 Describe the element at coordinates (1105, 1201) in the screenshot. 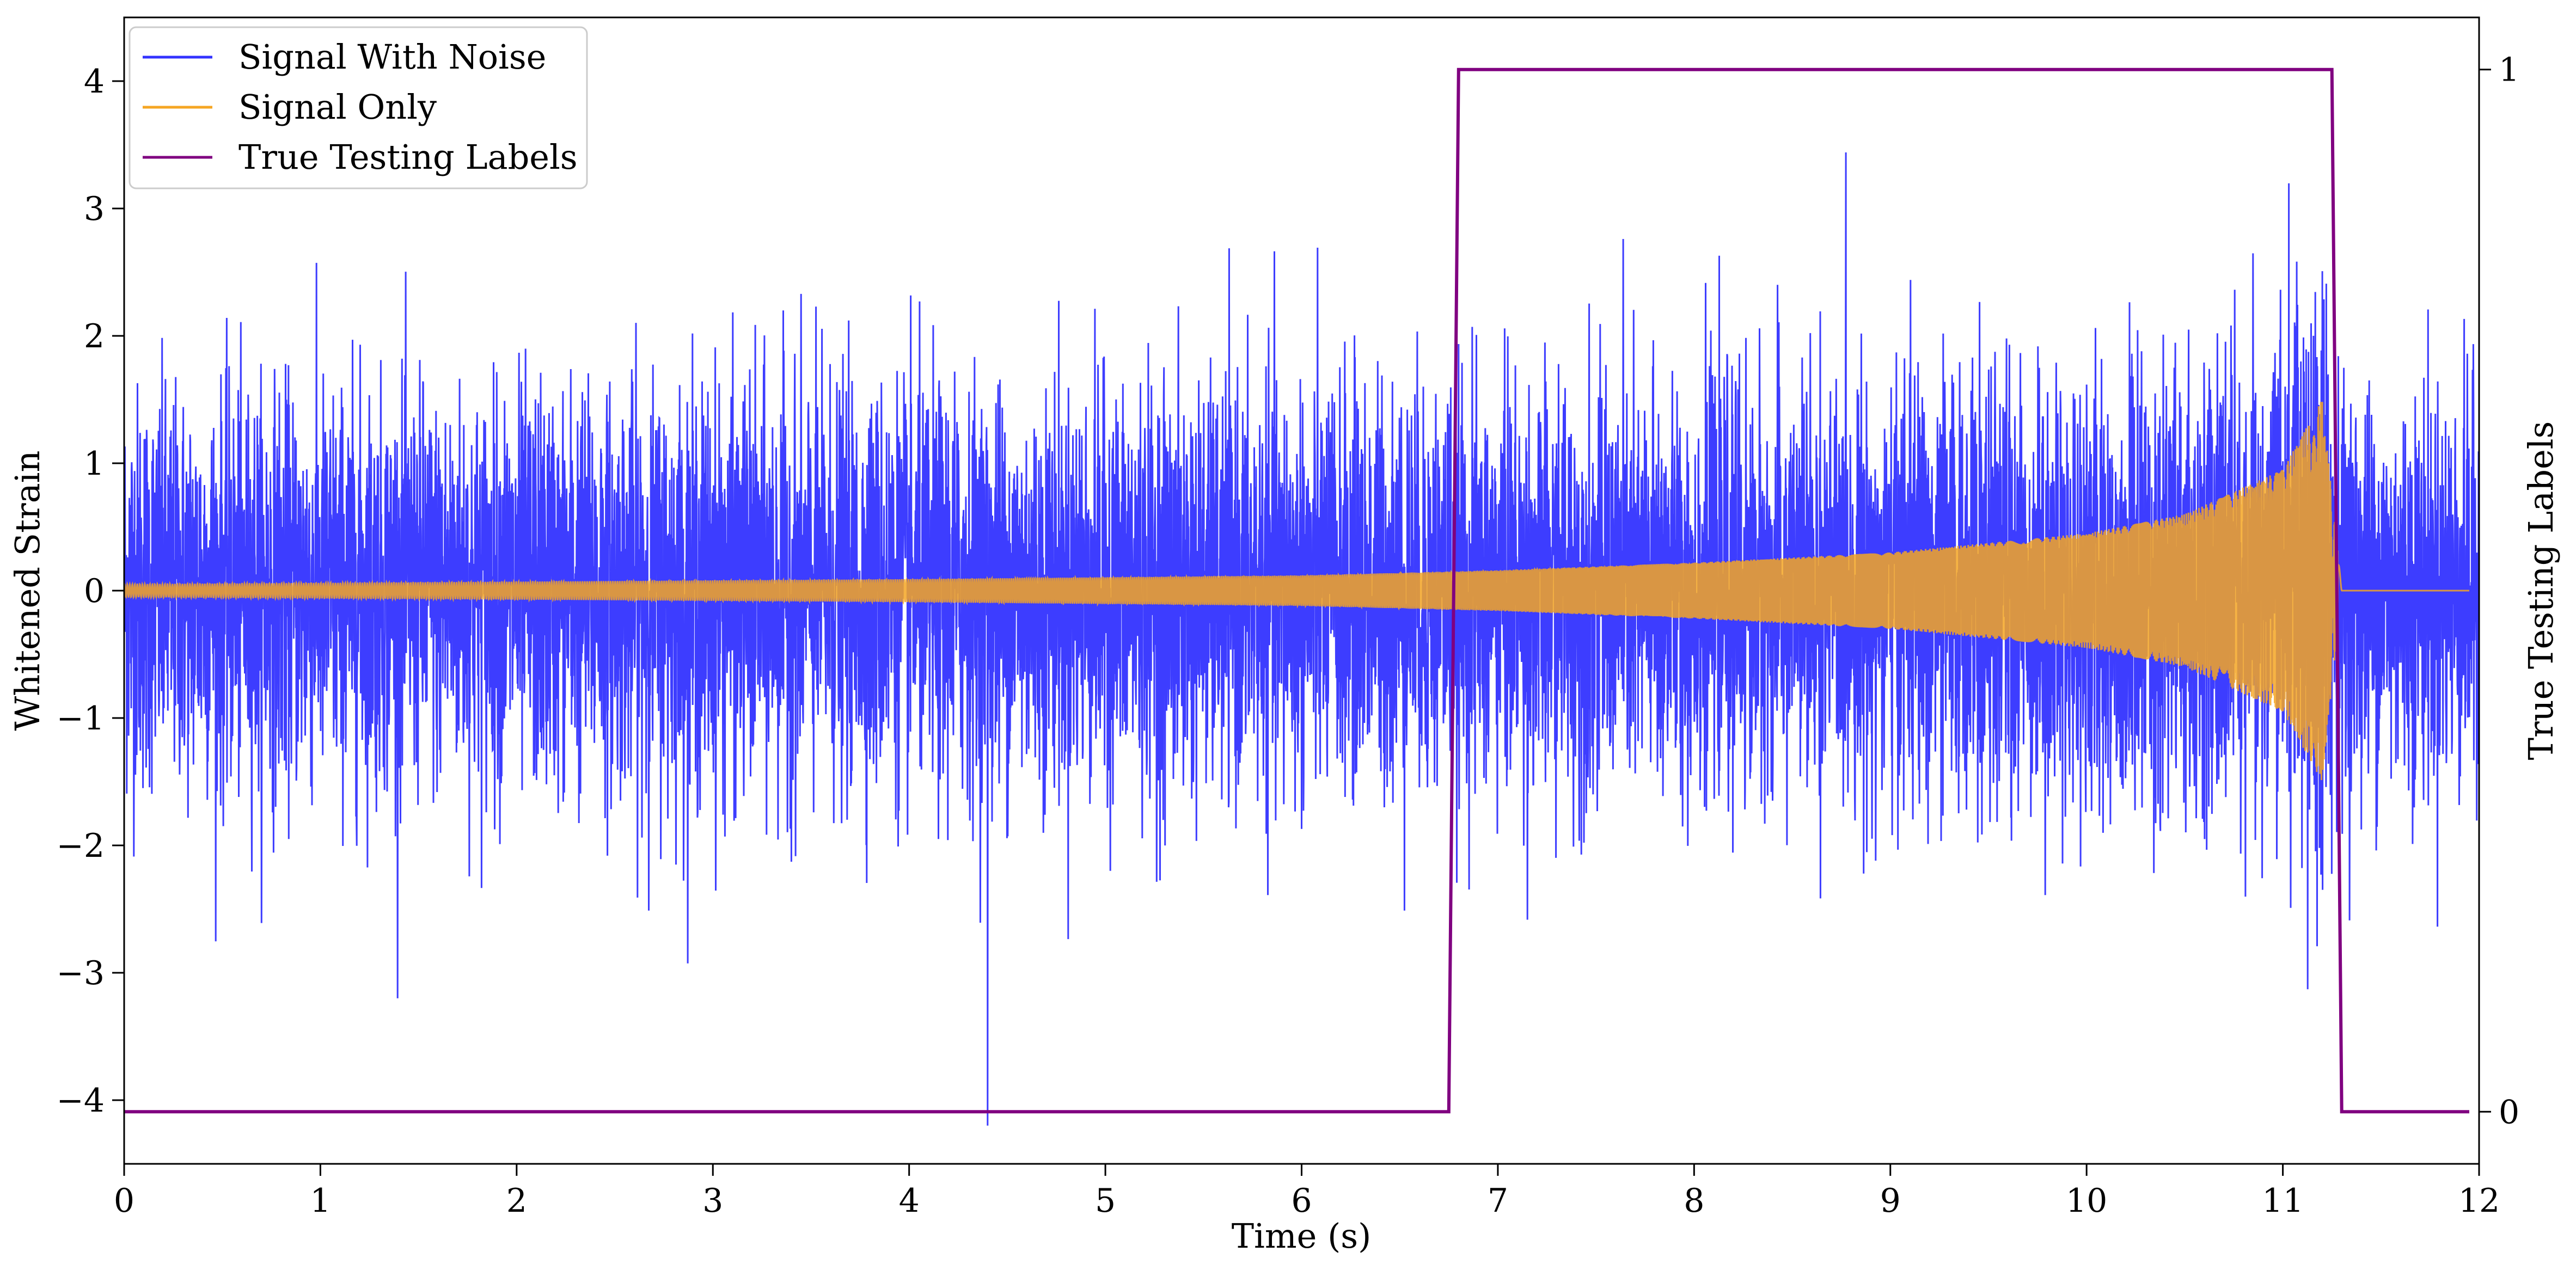

I see `x-tick-label: 5` at that location.